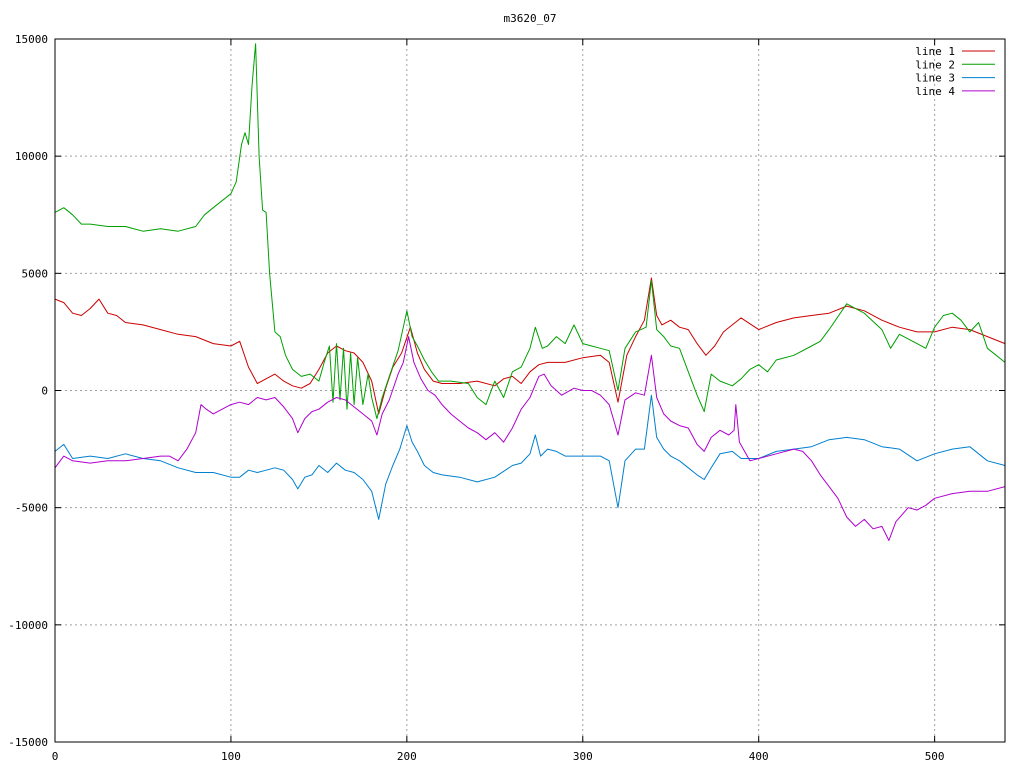 This screenshot has height=768, width=1024. I want to click on legend-label-line-4: line 4, so click(935, 91).